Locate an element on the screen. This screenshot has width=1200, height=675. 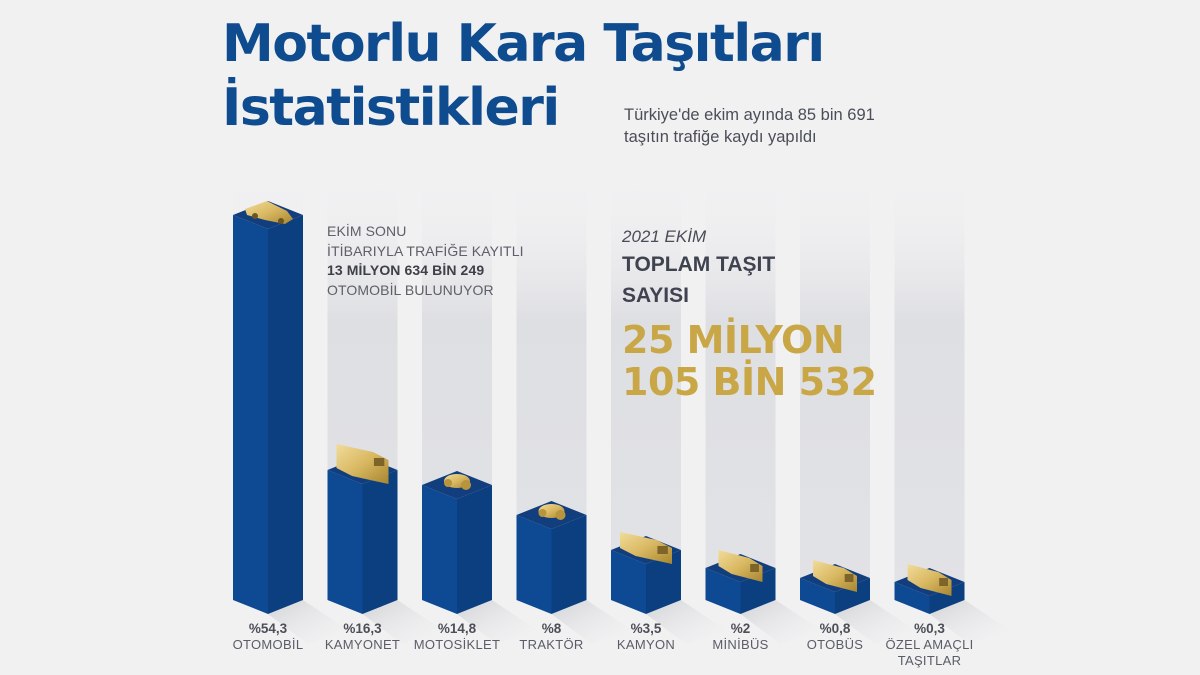
category-name: KAMYONET is located at coordinates (362, 644).